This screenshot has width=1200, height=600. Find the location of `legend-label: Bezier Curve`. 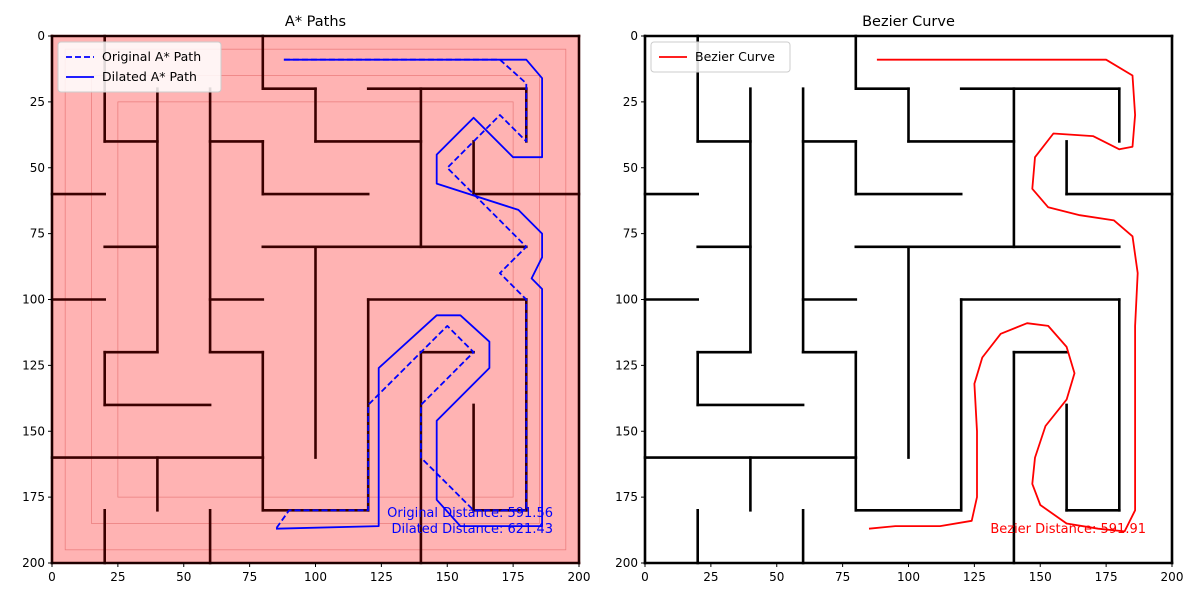

legend-label: Bezier Curve is located at coordinates (735, 56).